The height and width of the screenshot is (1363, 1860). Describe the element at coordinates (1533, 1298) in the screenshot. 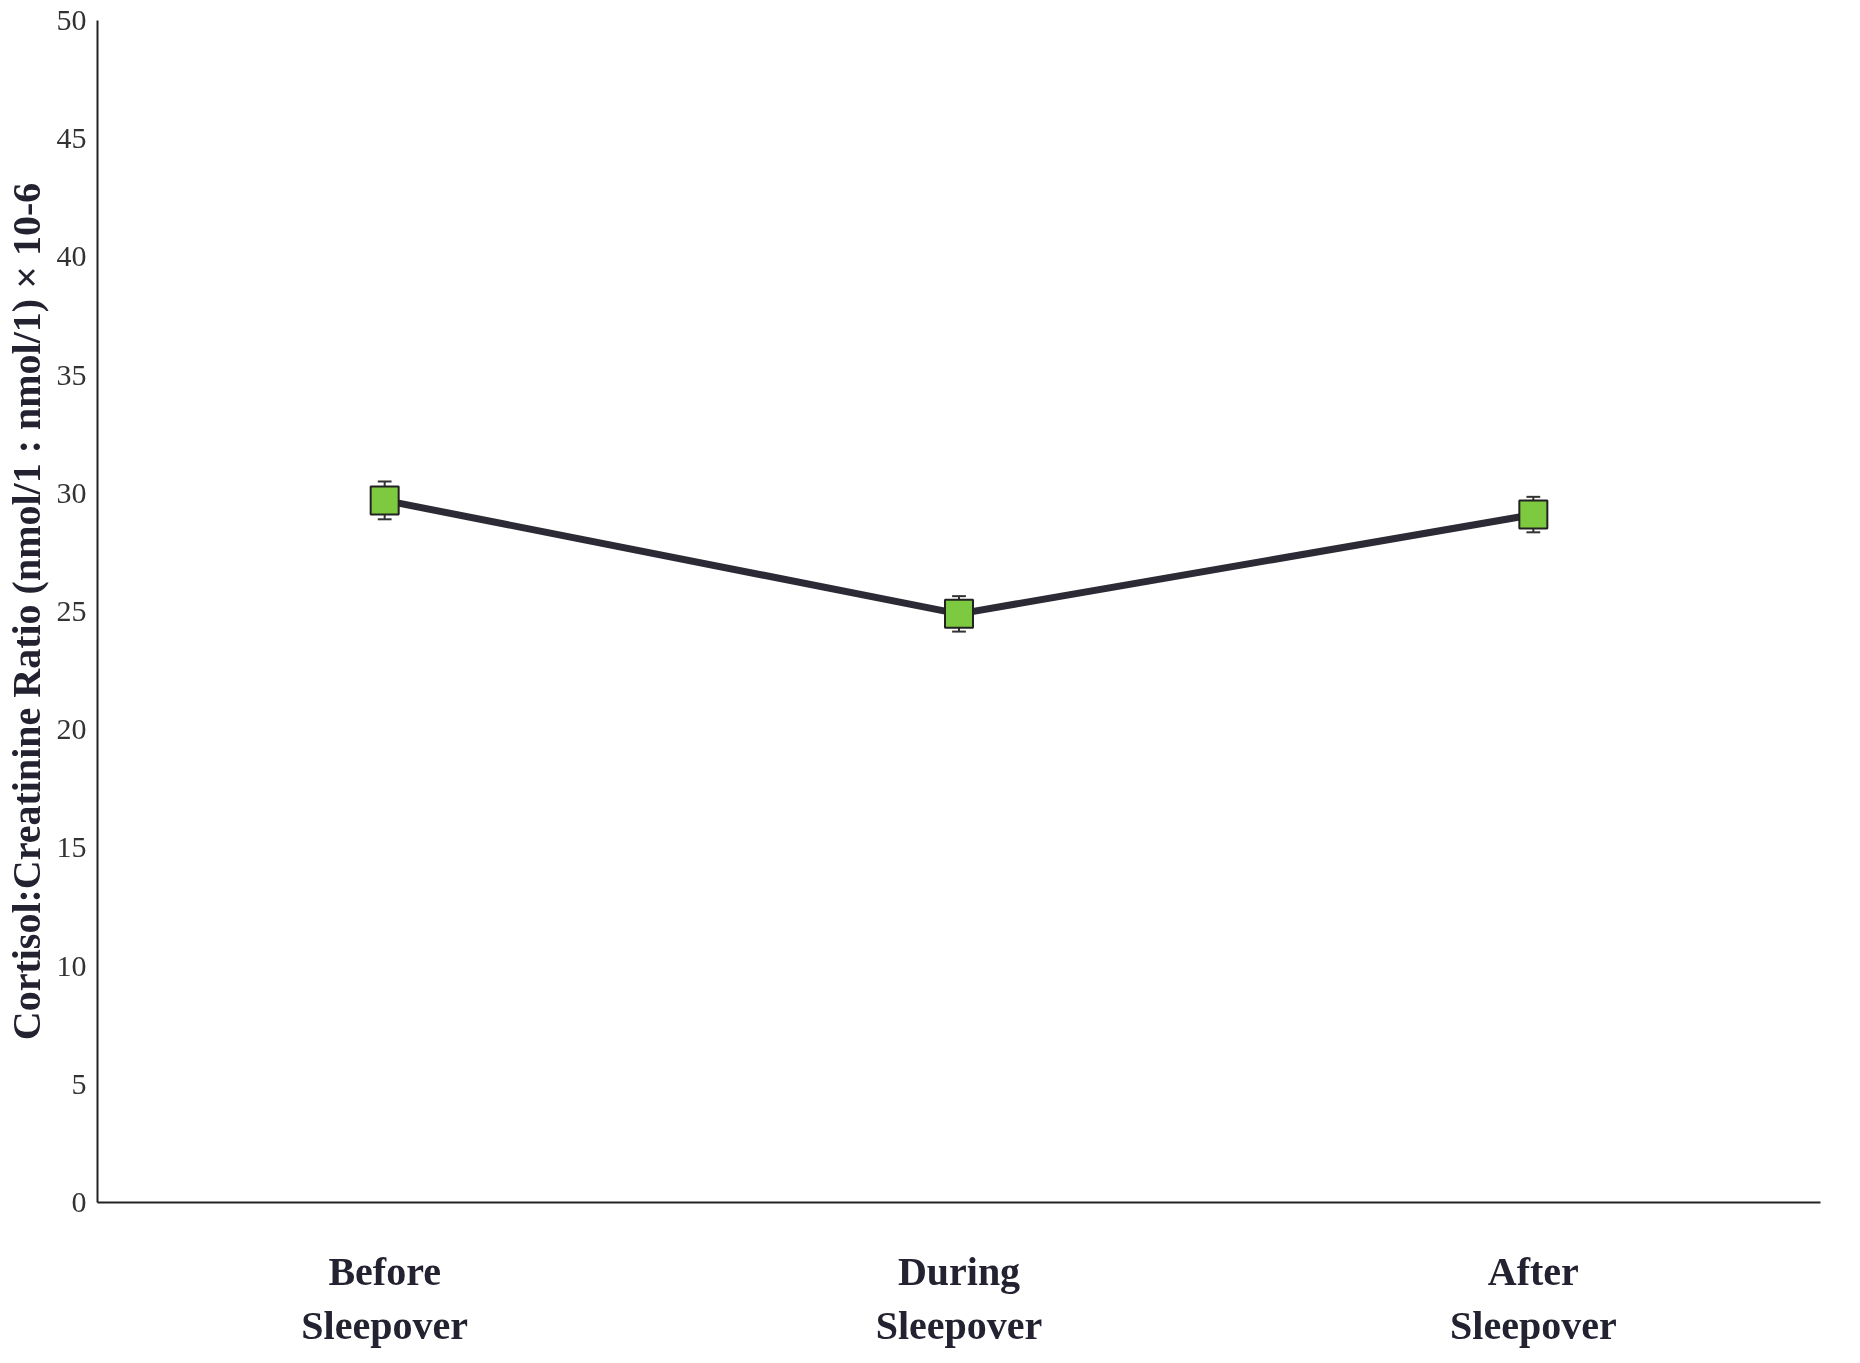

I see `x-tick-label: After Sleepover` at that location.